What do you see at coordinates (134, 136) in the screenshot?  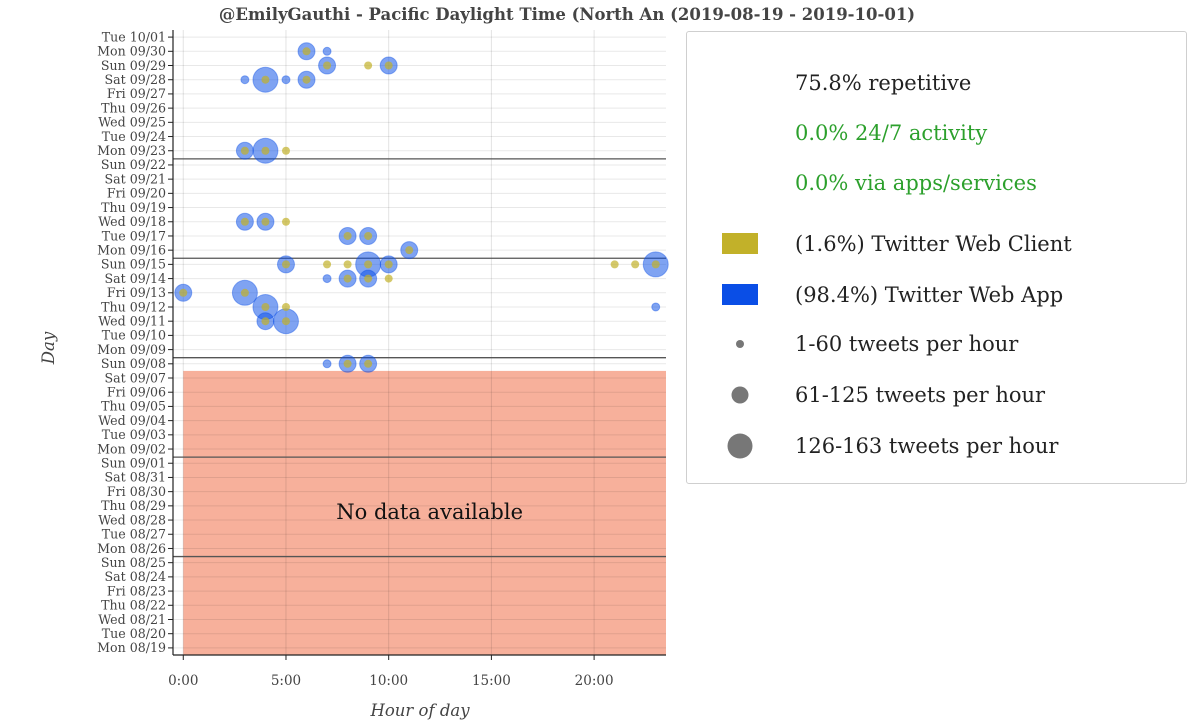 I see `y-tick-label: Tue 09/24` at bounding box center [134, 136].